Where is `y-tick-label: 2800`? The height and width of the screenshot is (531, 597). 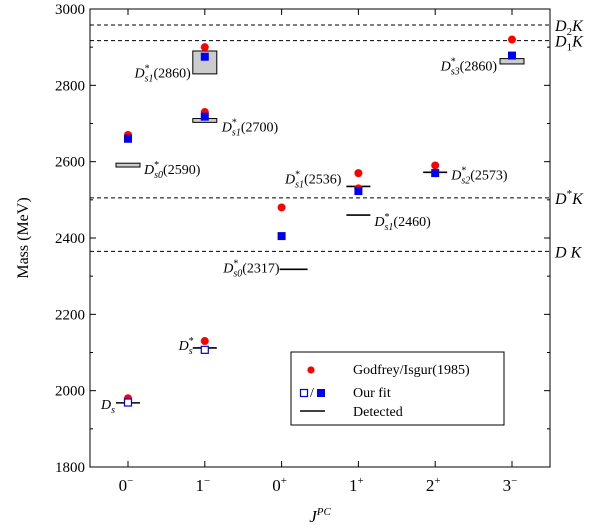 y-tick-label: 2800 is located at coordinates (70, 86).